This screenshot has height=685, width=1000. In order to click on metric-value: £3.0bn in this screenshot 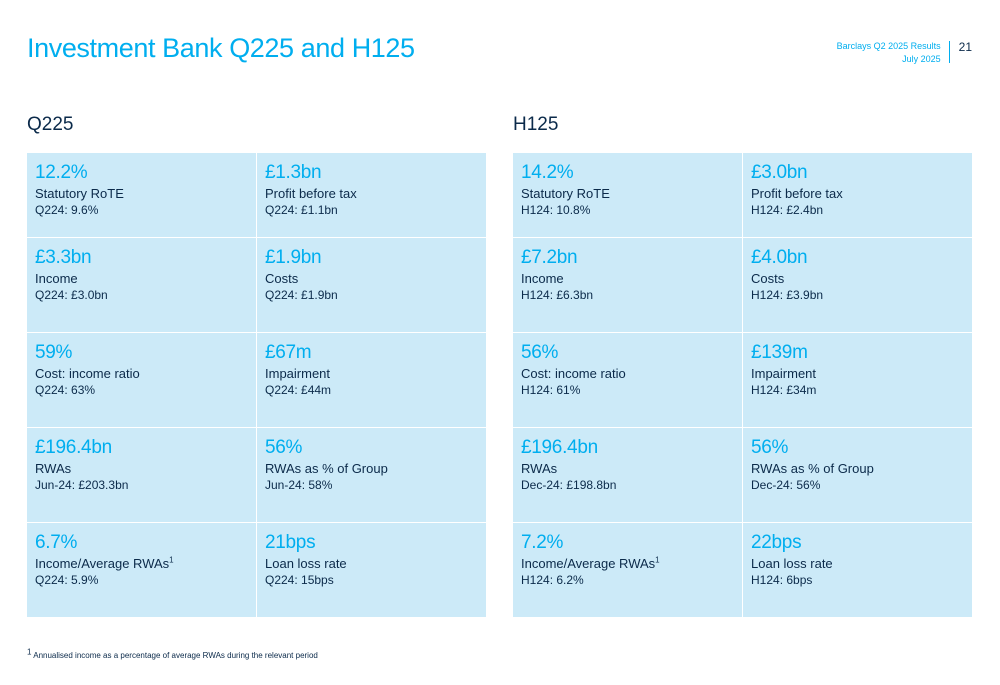, I will do `click(779, 172)`.